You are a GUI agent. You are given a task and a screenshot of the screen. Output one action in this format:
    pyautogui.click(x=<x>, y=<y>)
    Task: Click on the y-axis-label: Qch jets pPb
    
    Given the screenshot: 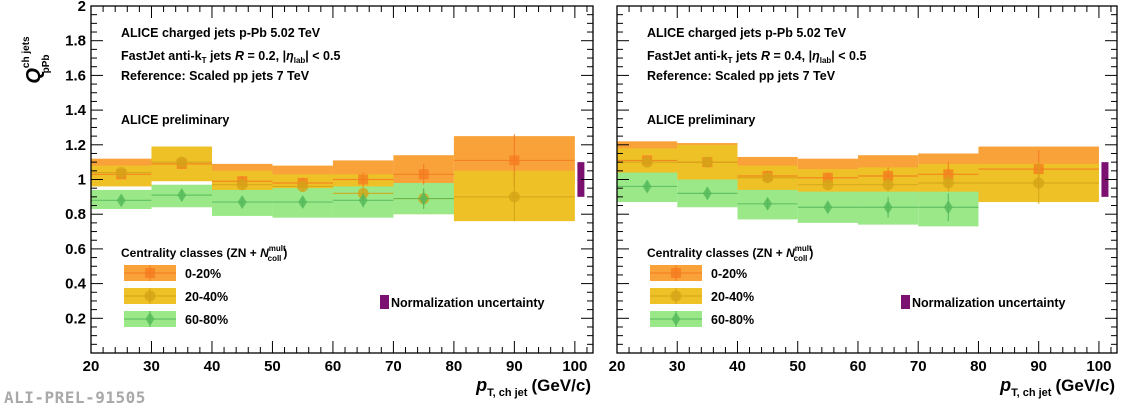 What is the action you would take?
    pyautogui.click(x=36, y=60)
    